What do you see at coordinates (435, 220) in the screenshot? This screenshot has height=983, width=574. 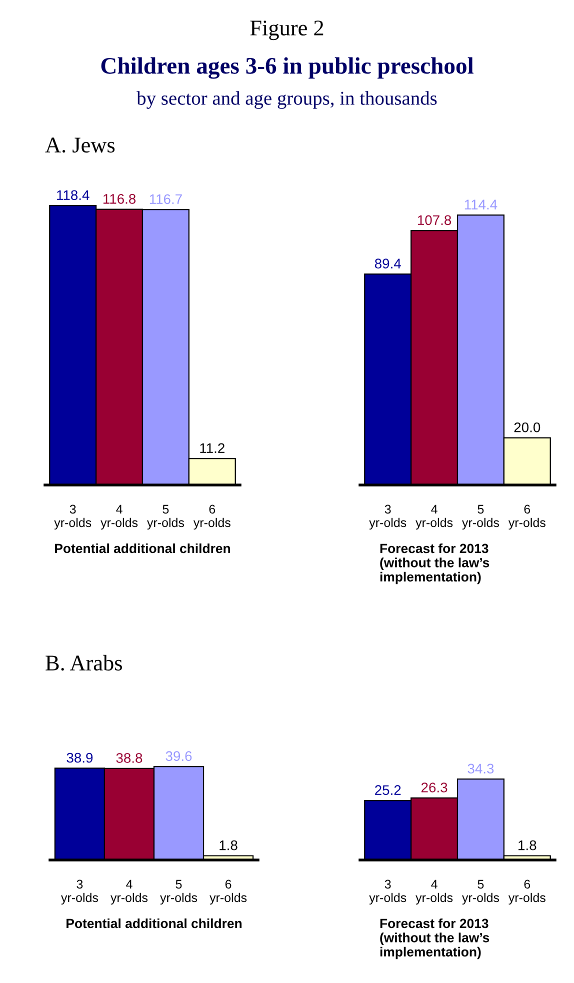 I see `data-label: 107.8` at bounding box center [435, 220].